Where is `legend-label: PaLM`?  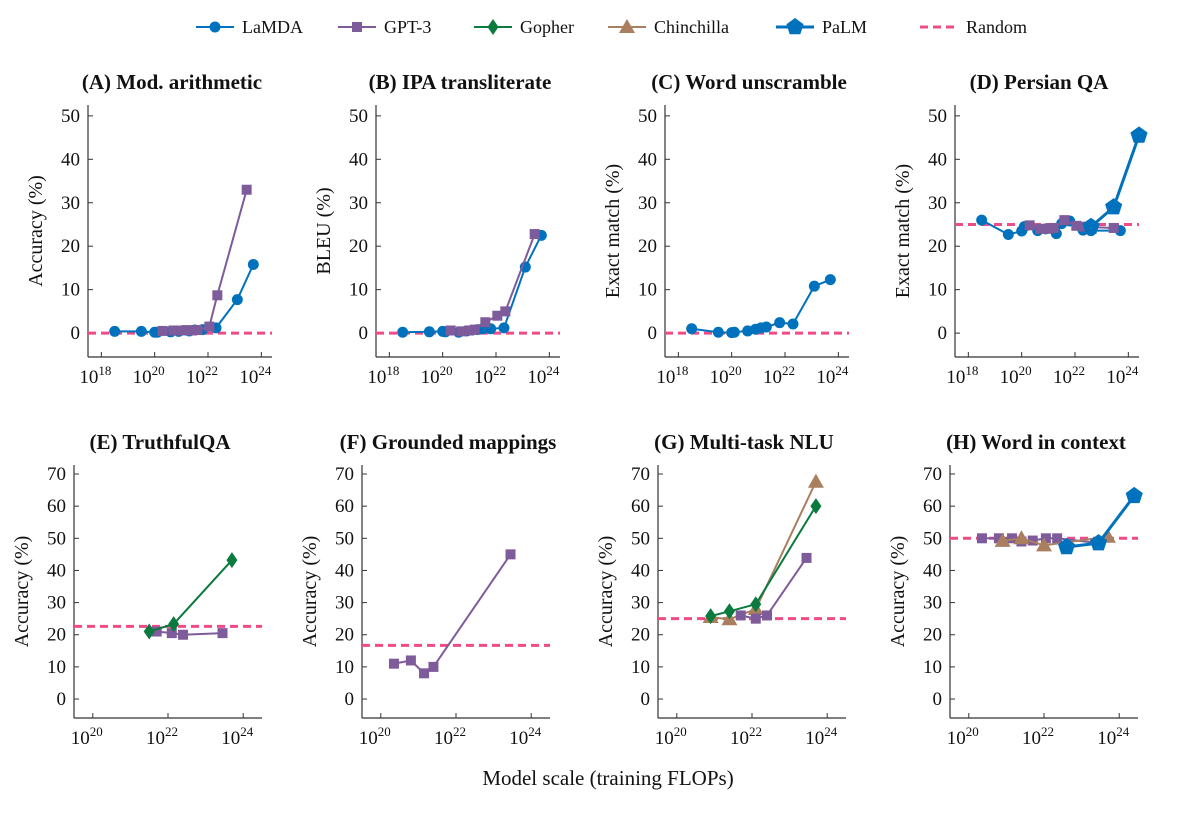 legend-label: PaLM is located at coordinates (844, 27).